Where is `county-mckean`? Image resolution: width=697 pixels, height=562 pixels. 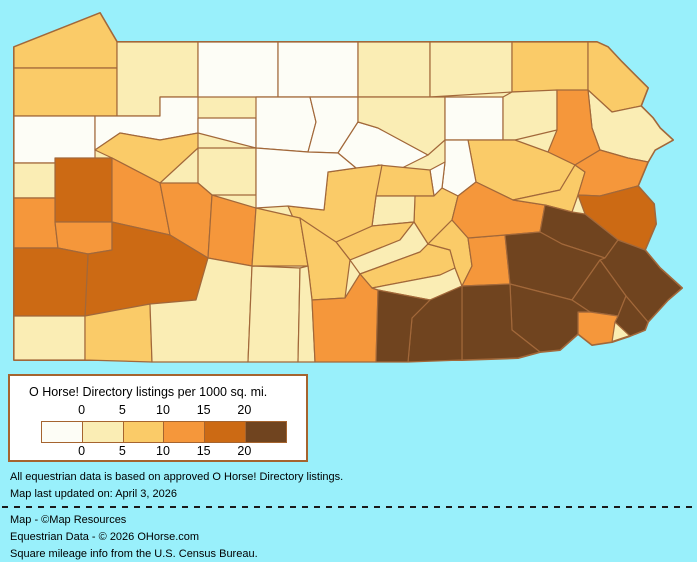
county-mckean is located at coordinates (238, 69).